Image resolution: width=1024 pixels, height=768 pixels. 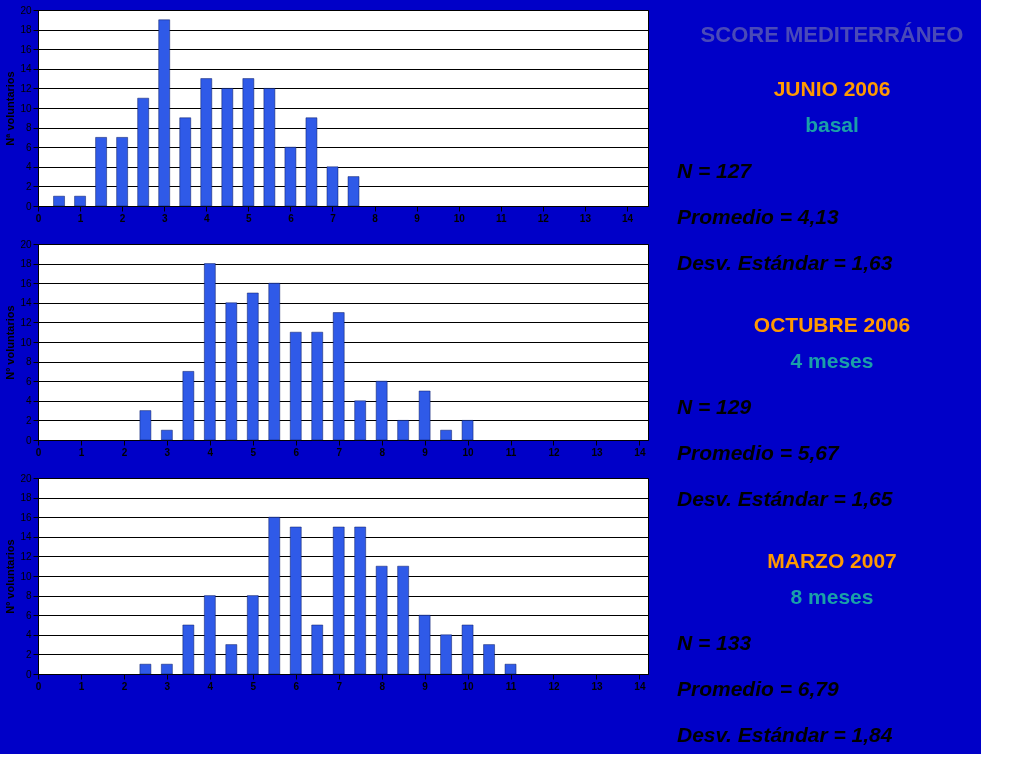 I want to click on text: OCTUBRE 2006, so click(x=832, y=324).